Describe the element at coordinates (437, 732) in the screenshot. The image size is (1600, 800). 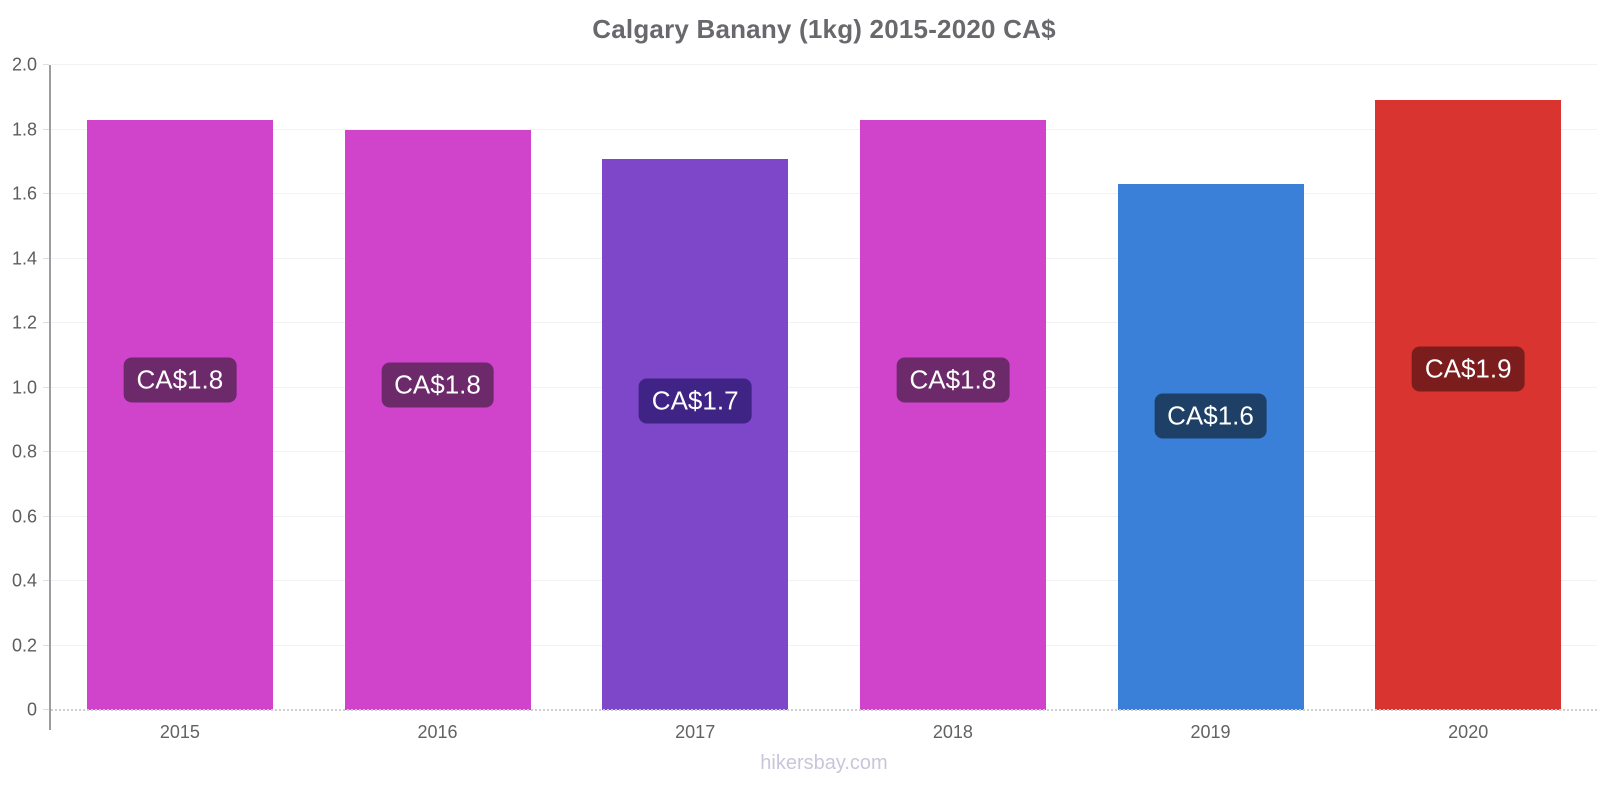
I see `x-axis-label-2016: 2016` at that location.